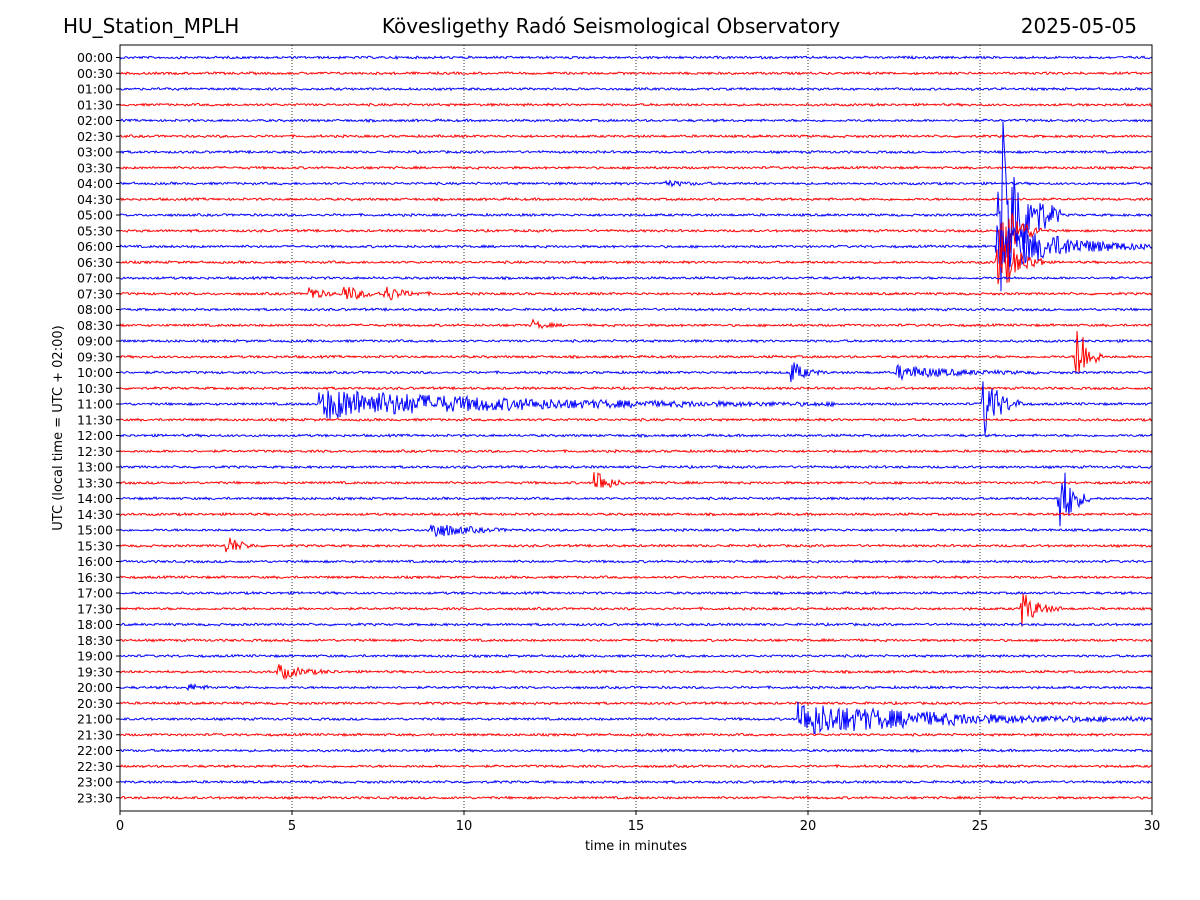 The image size is (1200, 900). I want to click on y-tick-label: 21:00, so click(95, 719).